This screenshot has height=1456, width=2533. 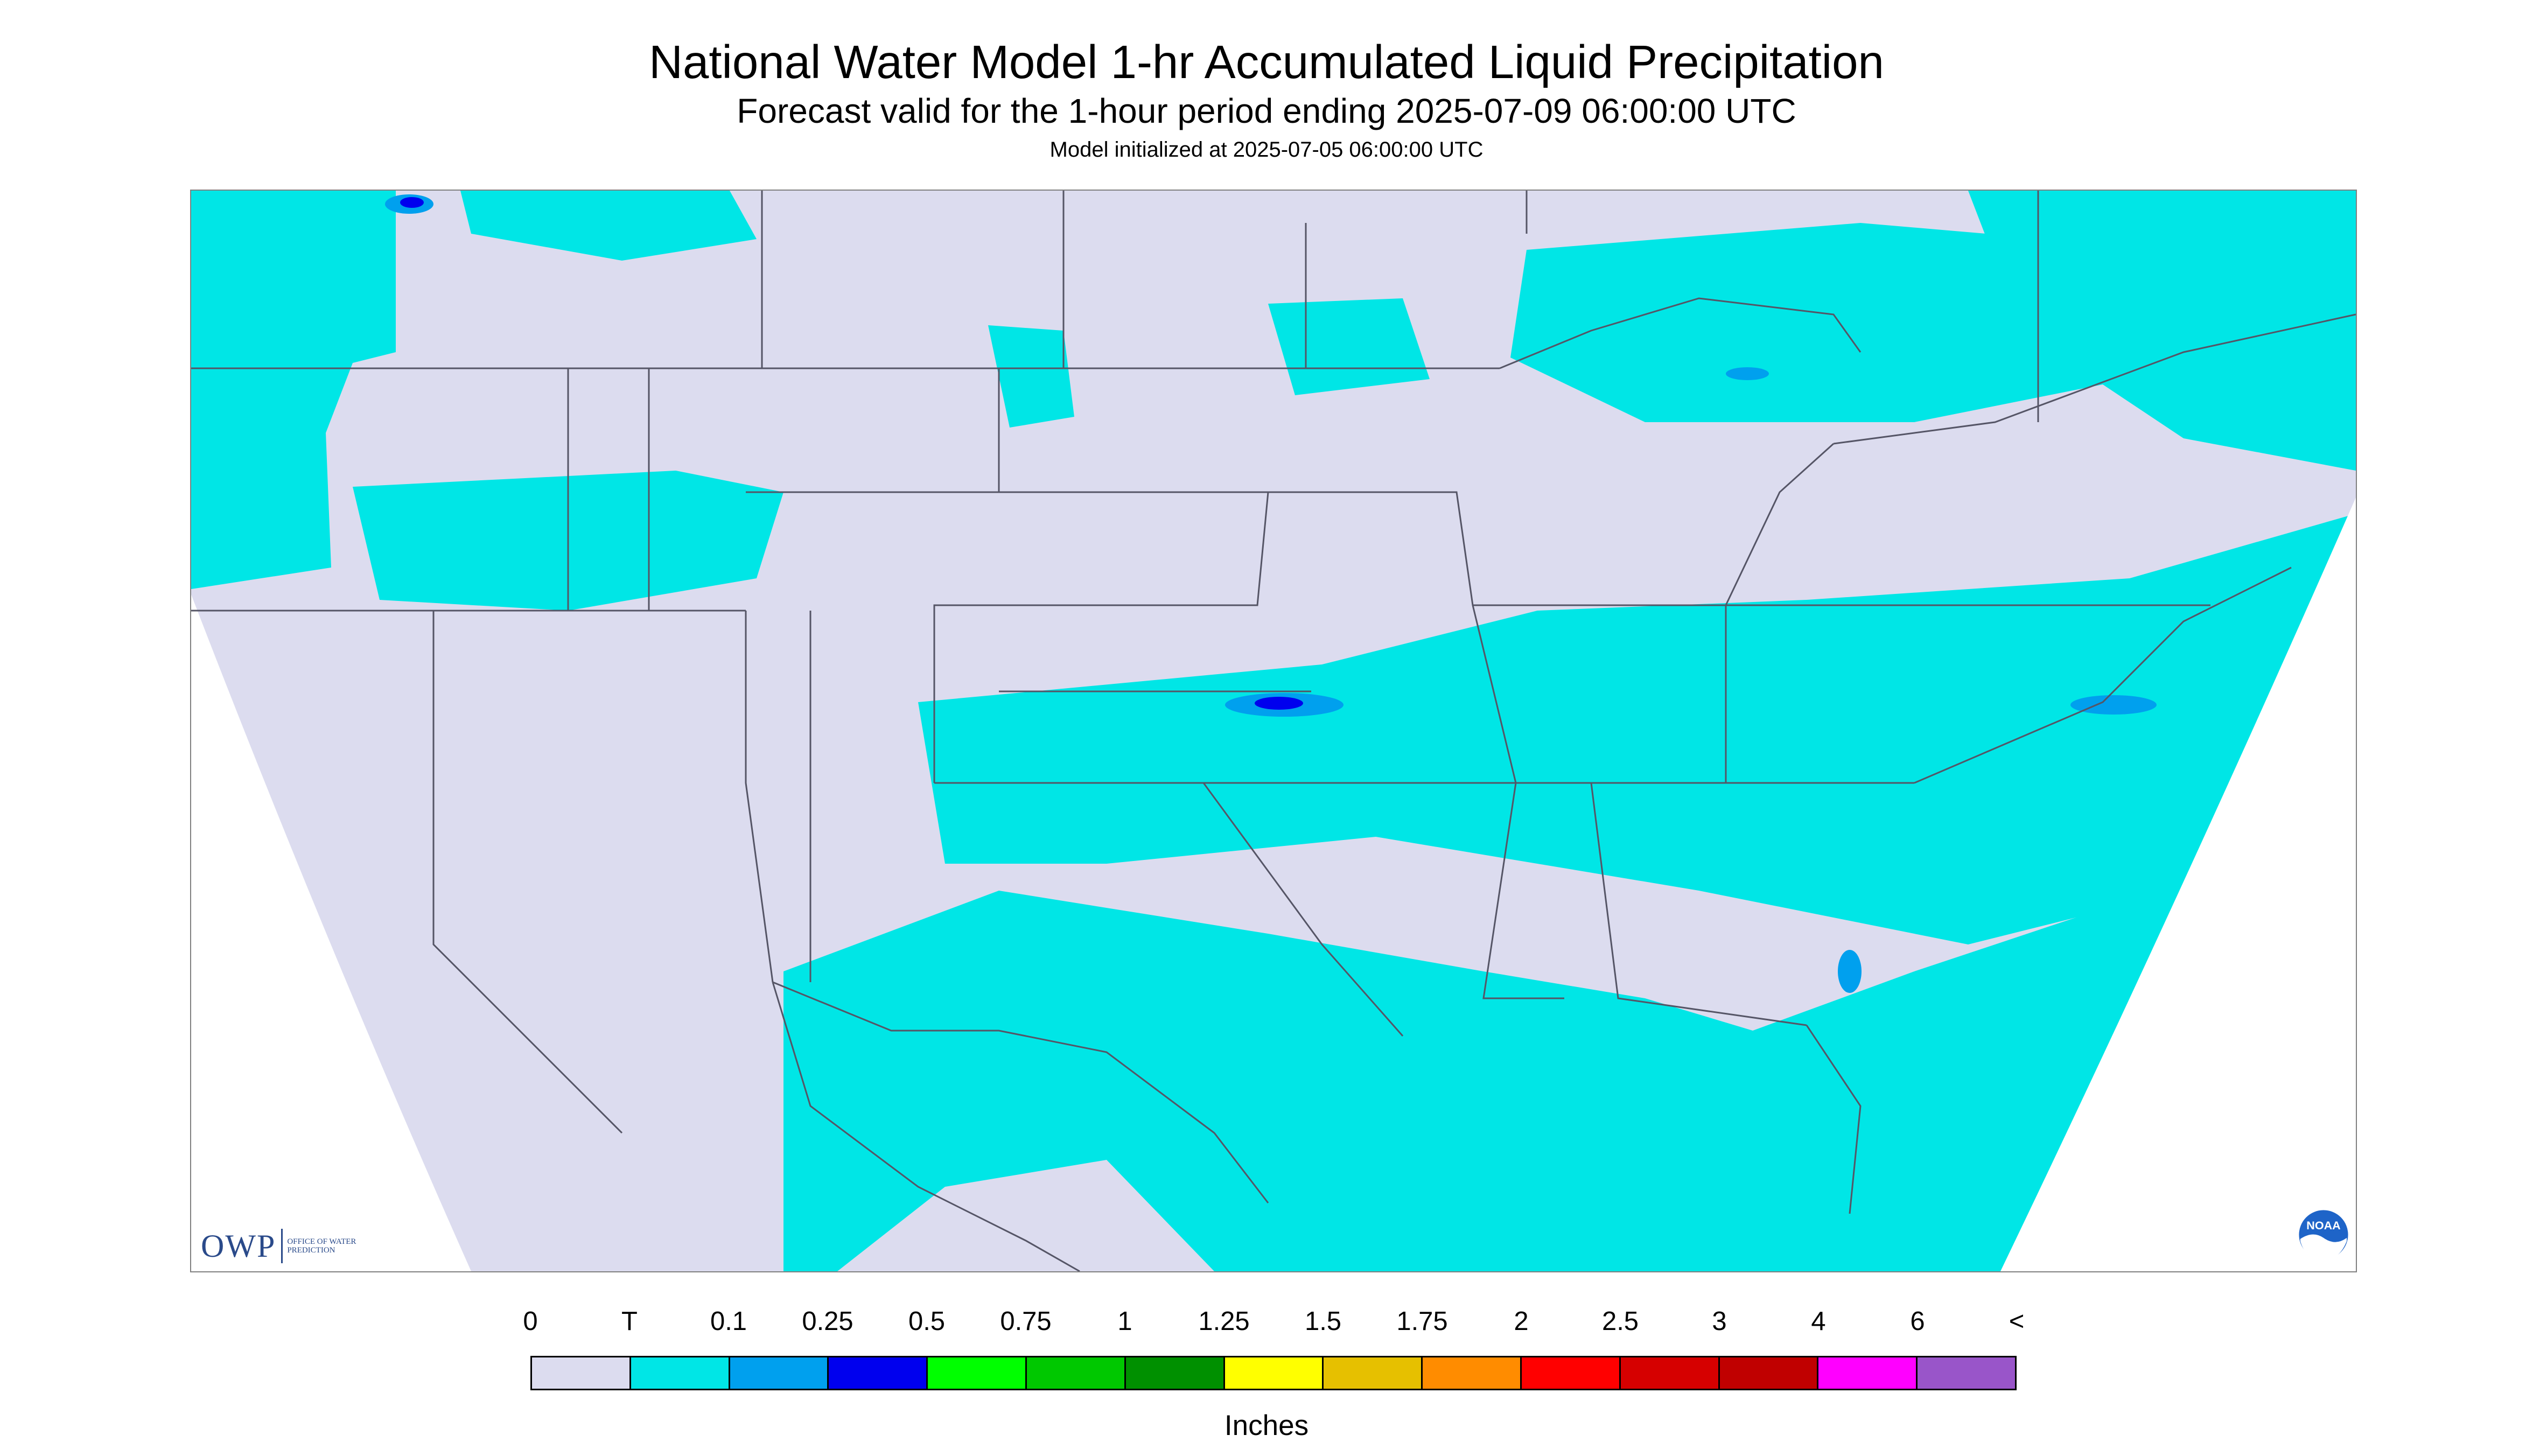 I want to click on legend-tick-label: 2, so click(x=1521, y=1321).